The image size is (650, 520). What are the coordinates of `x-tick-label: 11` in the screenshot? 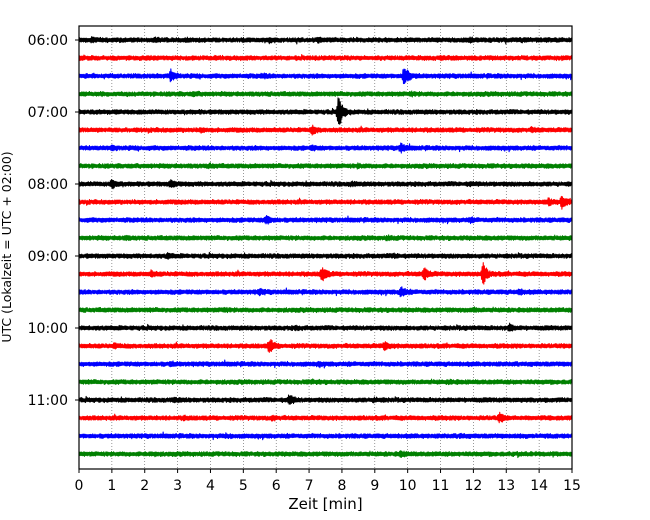 It's located at (441, 486).